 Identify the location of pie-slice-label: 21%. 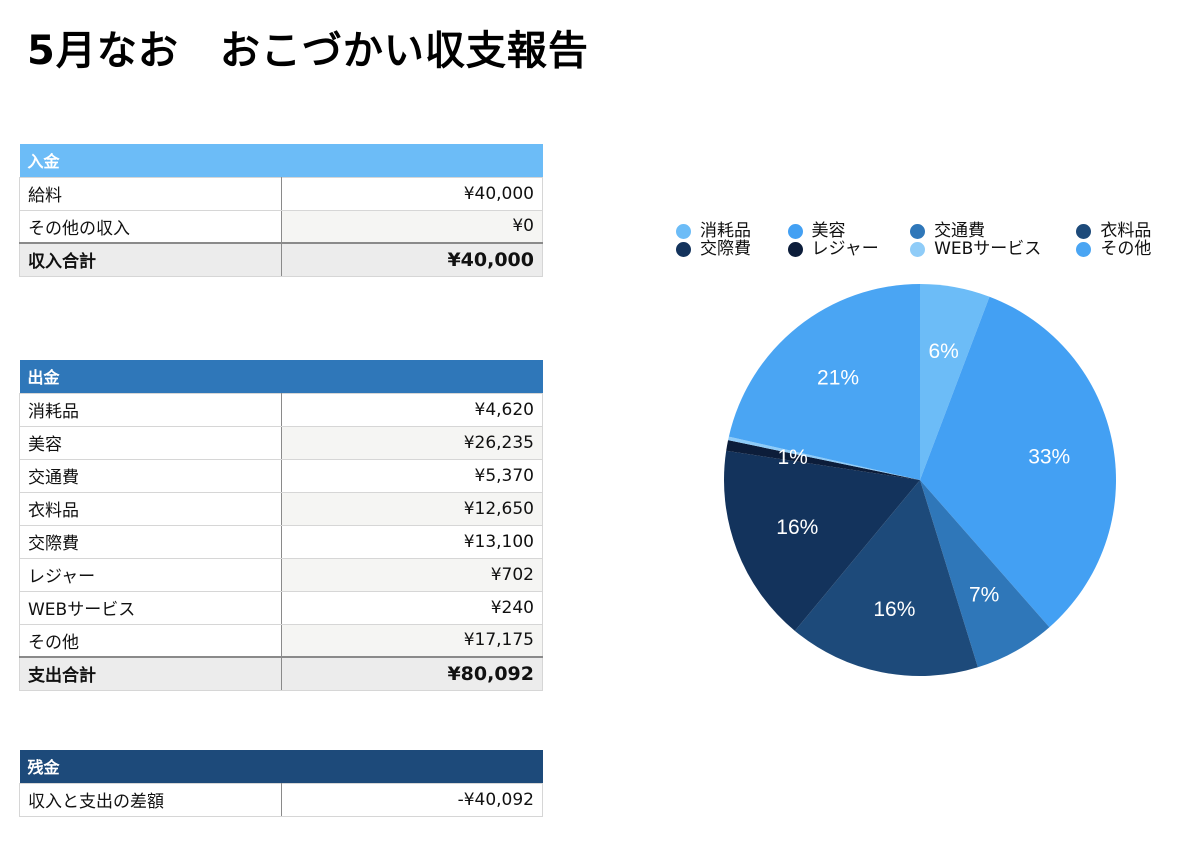
(838, 377).